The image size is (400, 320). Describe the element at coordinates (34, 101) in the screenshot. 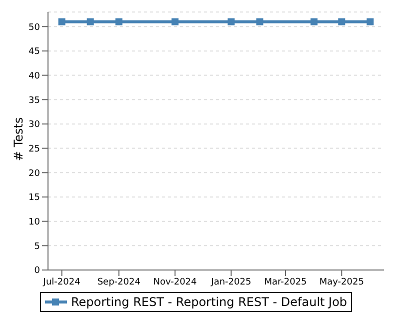

I see `y-tick-label: 35` at that location.